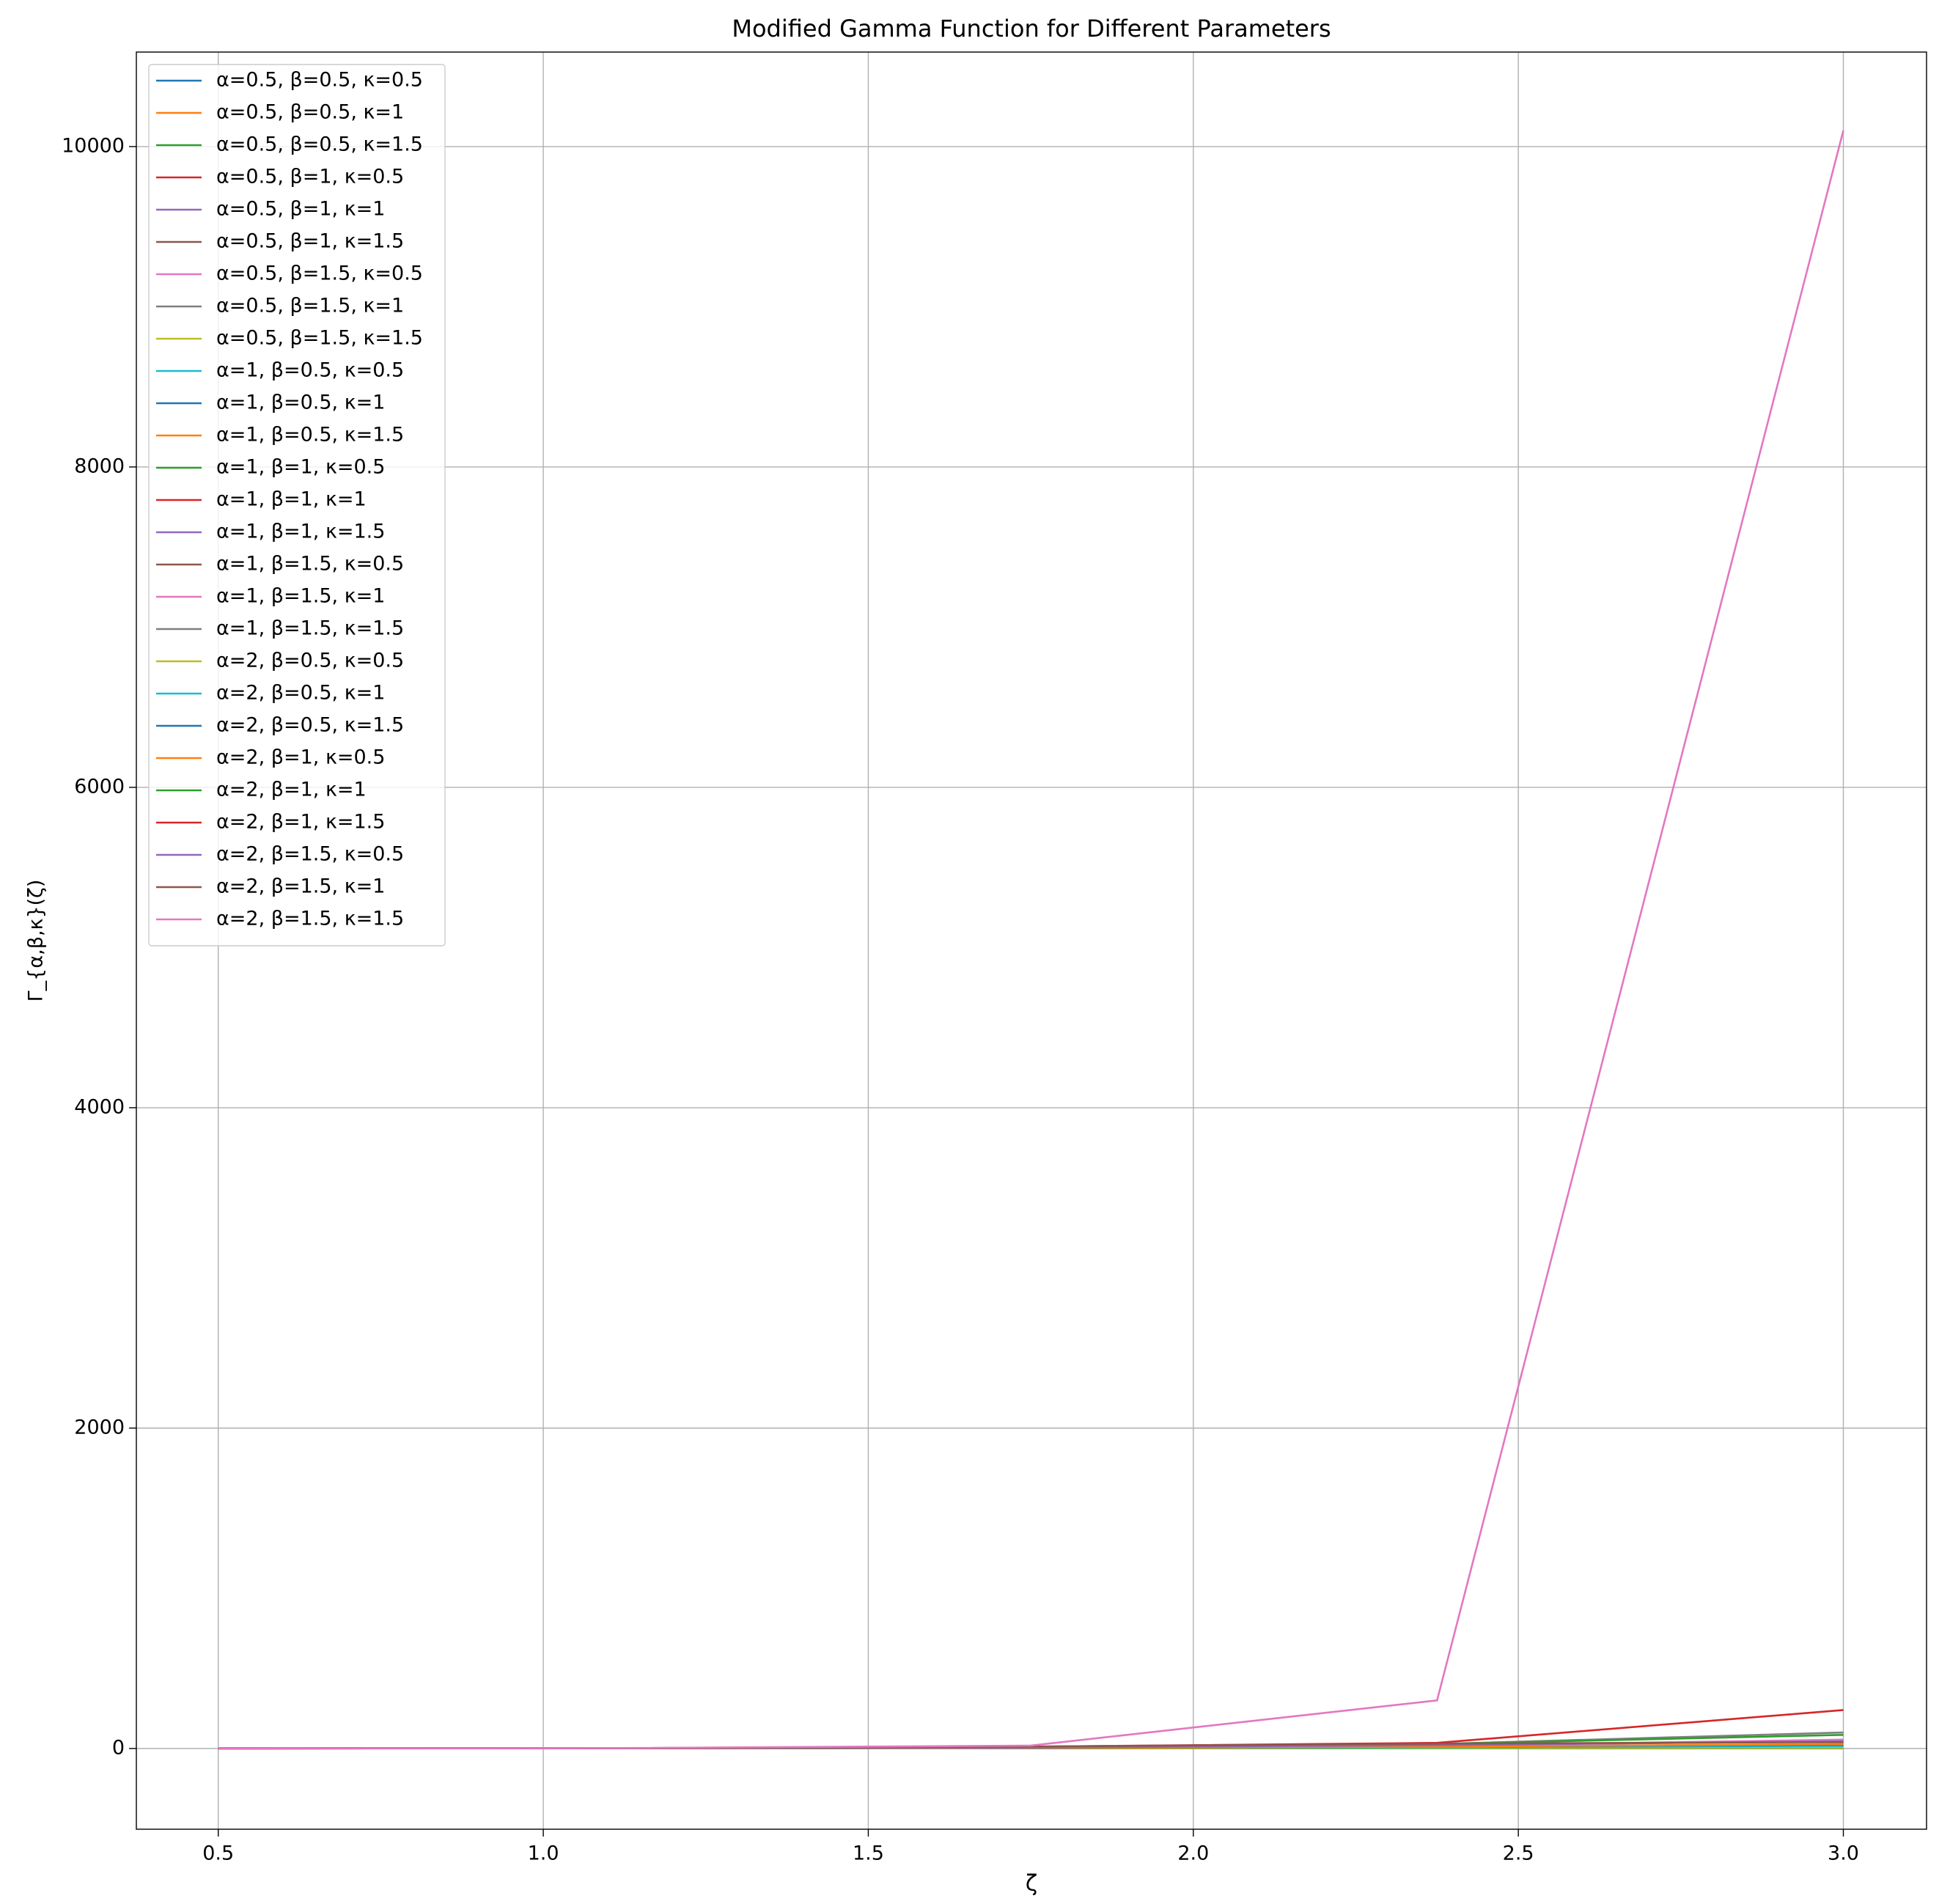 Image resolution: width=1939 pixels, height=1904 pixels. I want to click on legend-label: α=0.5, β=0.5, κ=1, so click(310, 112).